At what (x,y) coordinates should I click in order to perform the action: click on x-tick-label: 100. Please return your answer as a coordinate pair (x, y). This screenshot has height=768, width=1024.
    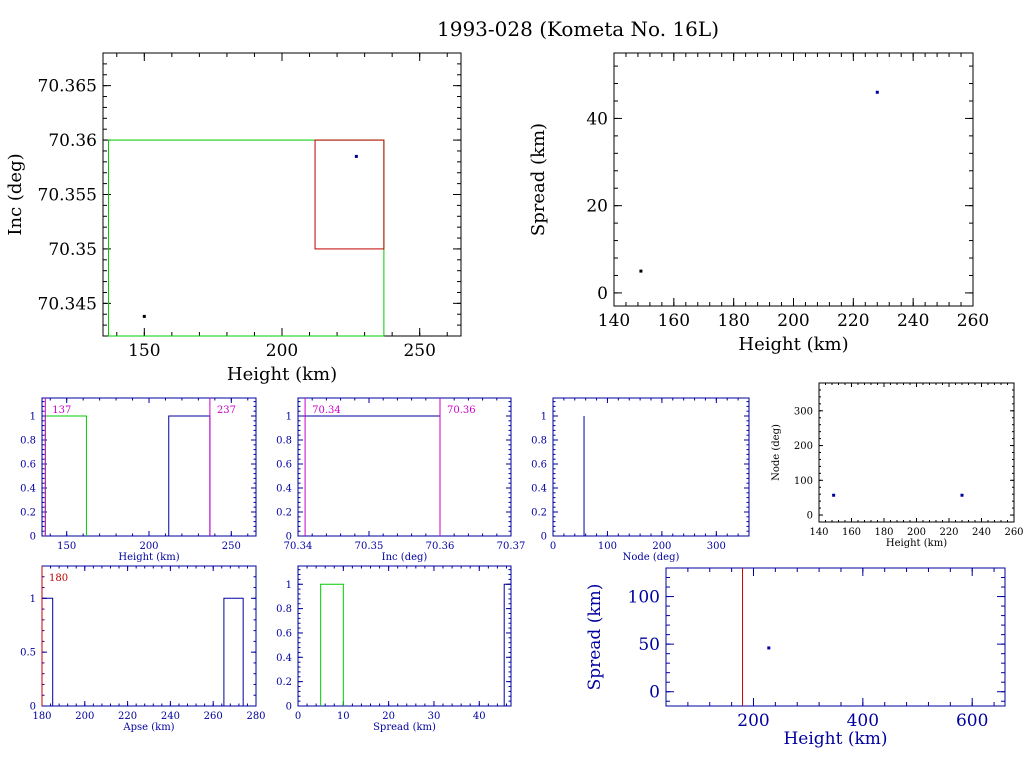
    Looking at the image, I should click on (607, 546).